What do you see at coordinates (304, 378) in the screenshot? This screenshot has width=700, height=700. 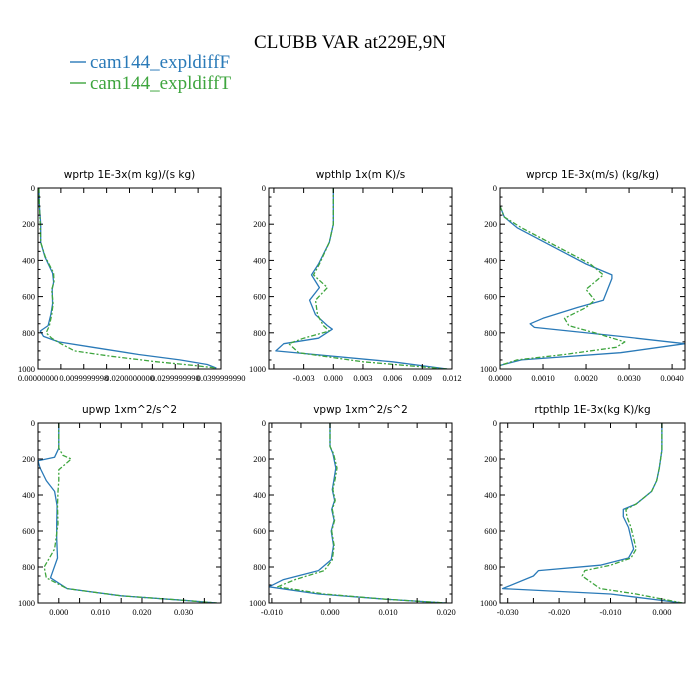 I see `x-tick-label: -0.003` at bounding box center [304, 378].